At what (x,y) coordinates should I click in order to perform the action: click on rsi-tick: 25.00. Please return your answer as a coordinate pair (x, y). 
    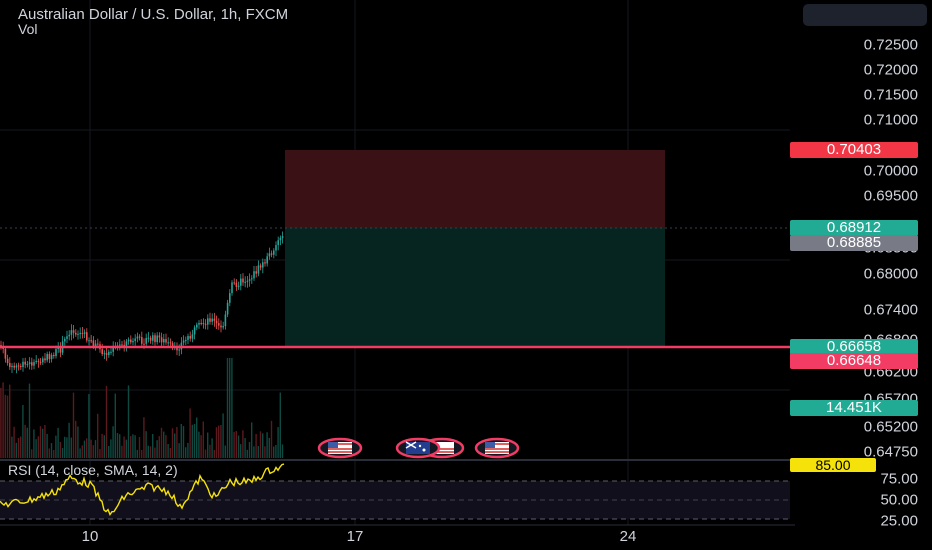
    Looking at the image, I should click on (899, 521).